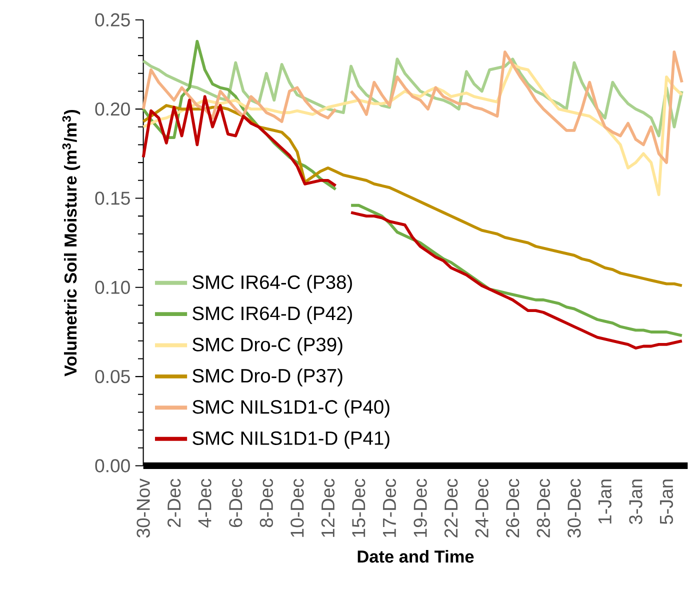 The width and height of the screenshot is (691, 592). I want to click on legend-label: SMC Dro-D (P37), so click(267, 377).